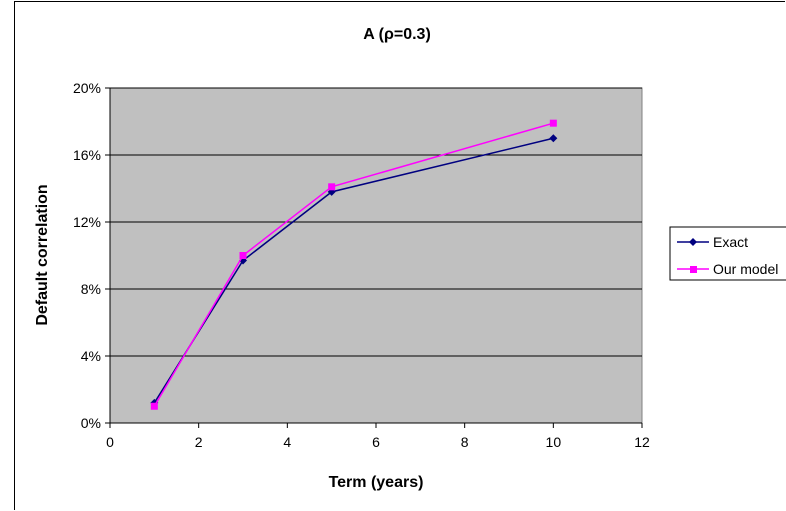 This screenshot has width=786, height=511. Describe the element at coordinates (642, 442) in the screenshot. I see `x-tick-label: 12` at that location.